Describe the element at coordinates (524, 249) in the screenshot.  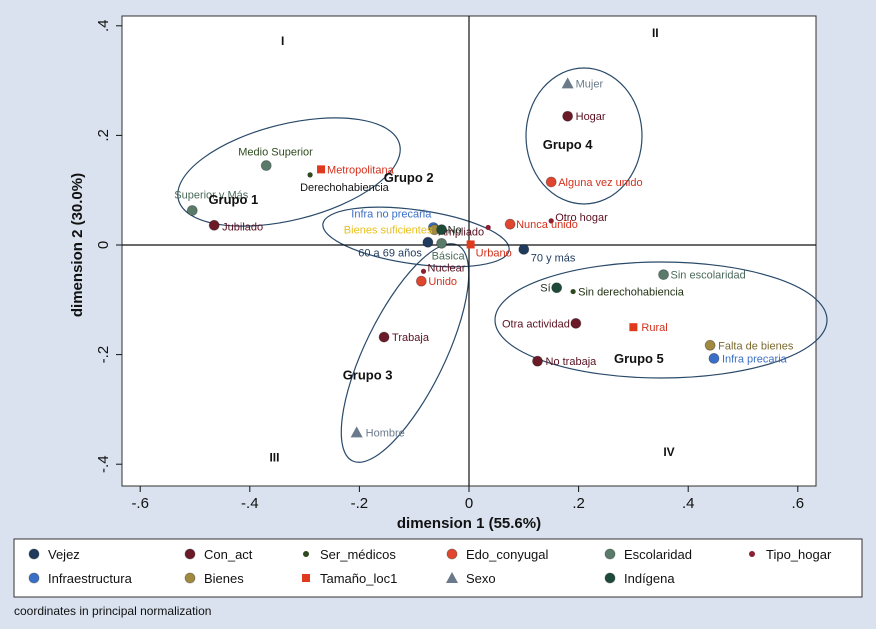
I see `point-70-y-mas` at that location.